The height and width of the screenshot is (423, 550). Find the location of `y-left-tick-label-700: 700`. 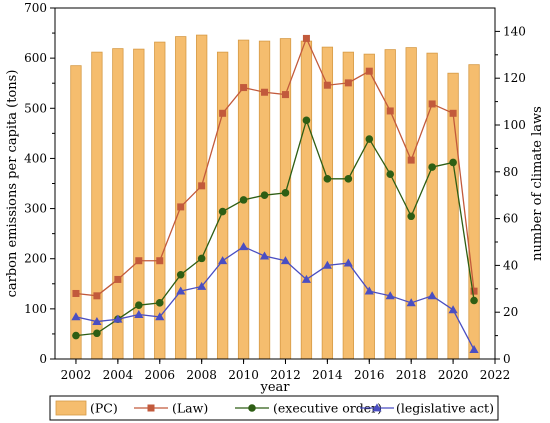

y-left-tick-label-700: 700 is located at coordinates (35, 8).